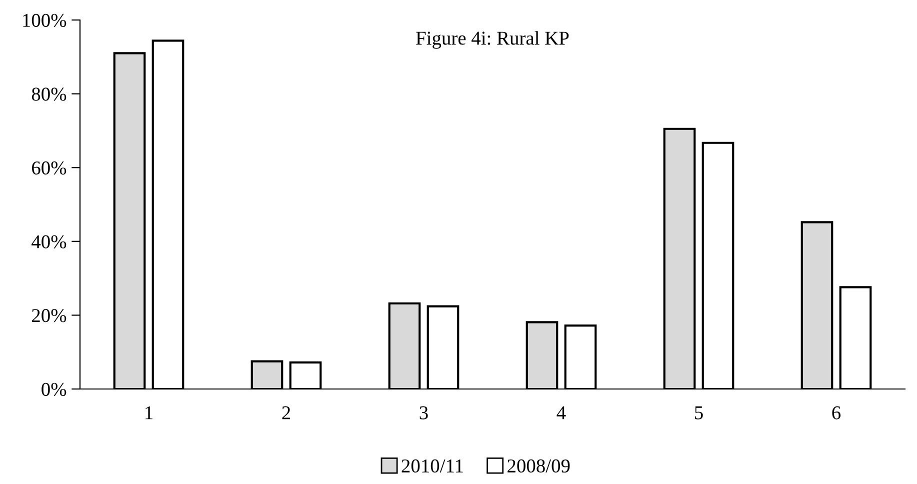 The image size is (917, 484). Describe the element at coordinates (49, 241) in the screenshot. I see `y-tick-label: 40%` at that location.